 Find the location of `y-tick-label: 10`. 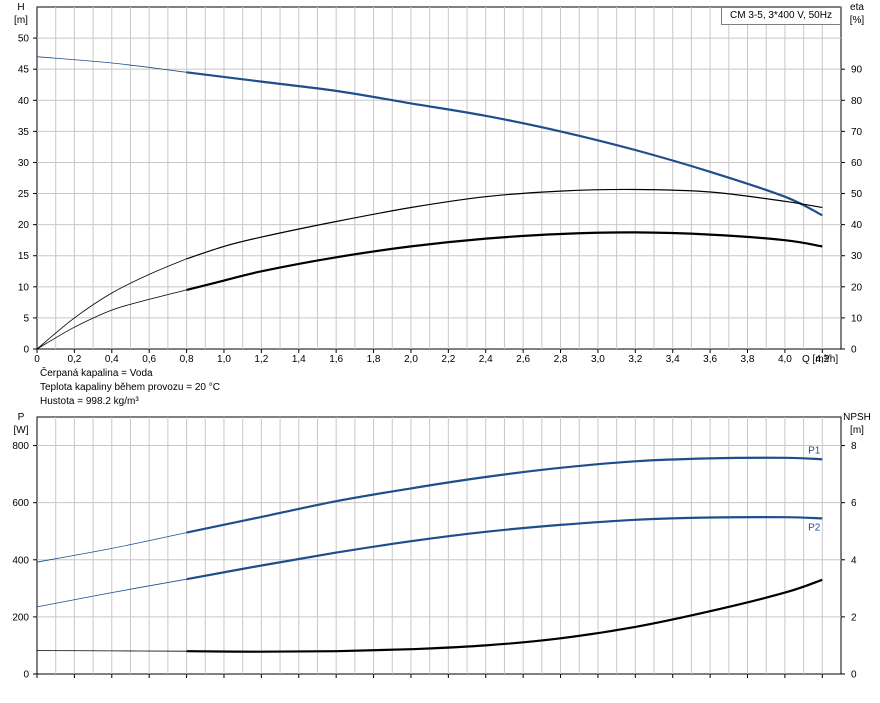

y-tick-label: 10 is located at coordinates (24, 287).